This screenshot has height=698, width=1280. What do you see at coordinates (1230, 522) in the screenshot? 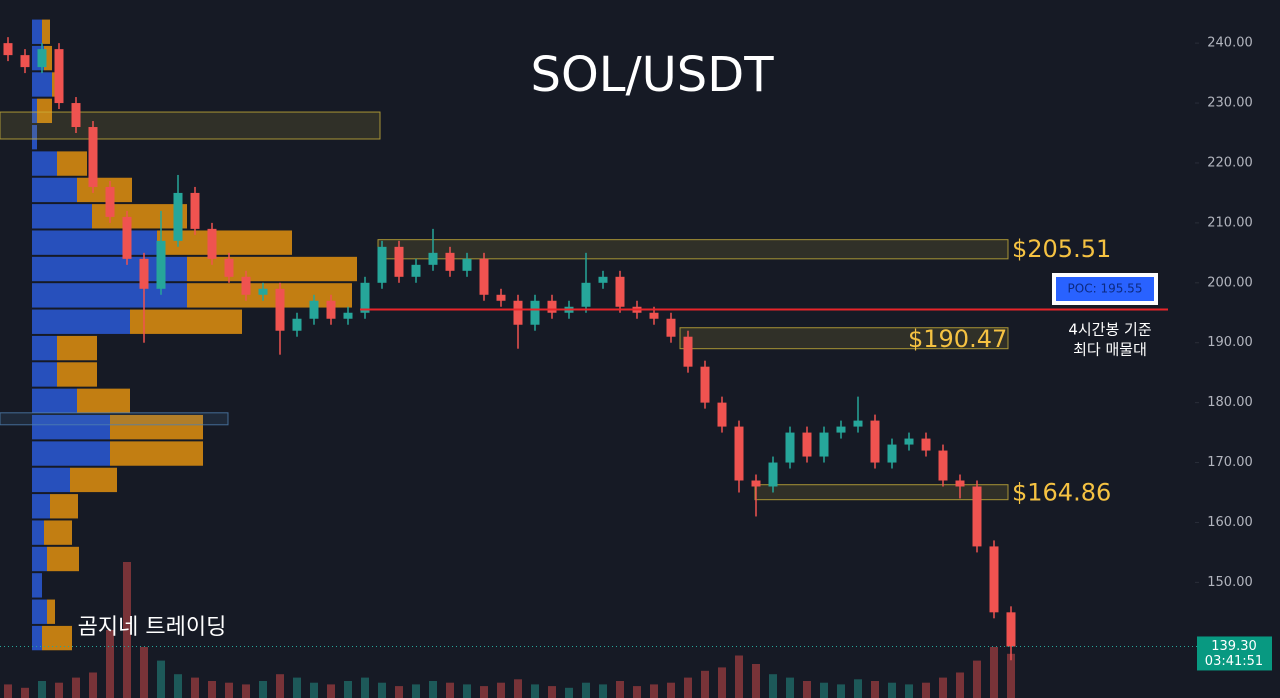
I see `y-tick-label: 160.00` at bounding box center [1230, 522].